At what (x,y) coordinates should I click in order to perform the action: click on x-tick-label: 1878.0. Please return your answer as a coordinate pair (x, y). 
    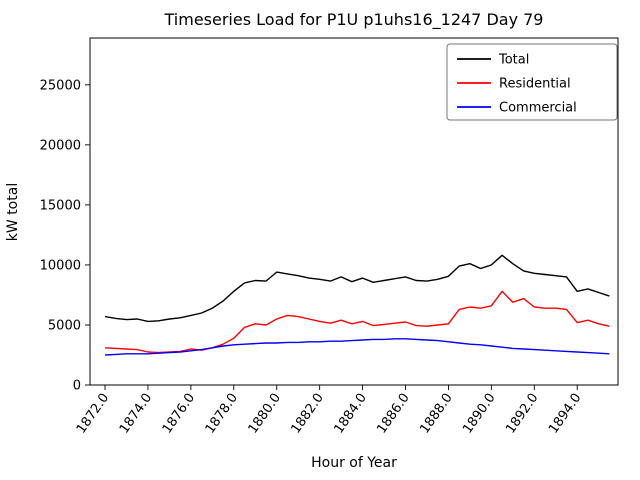
    Looking at the image, I should click on (222, 414).